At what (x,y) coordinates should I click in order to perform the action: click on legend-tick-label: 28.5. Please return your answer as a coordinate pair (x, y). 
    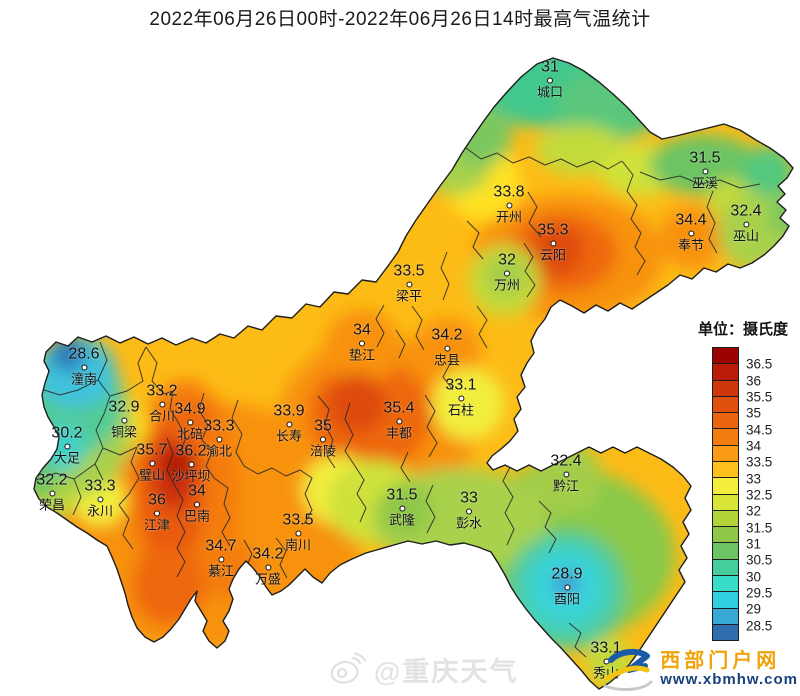
    Looking at the image, I should click on (759, 626).